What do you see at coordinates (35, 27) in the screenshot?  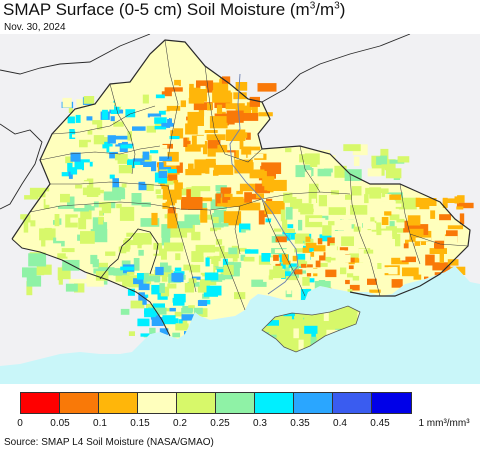 I see `map-date: Nov. 30, 2024` at bounding box center [35, 27].